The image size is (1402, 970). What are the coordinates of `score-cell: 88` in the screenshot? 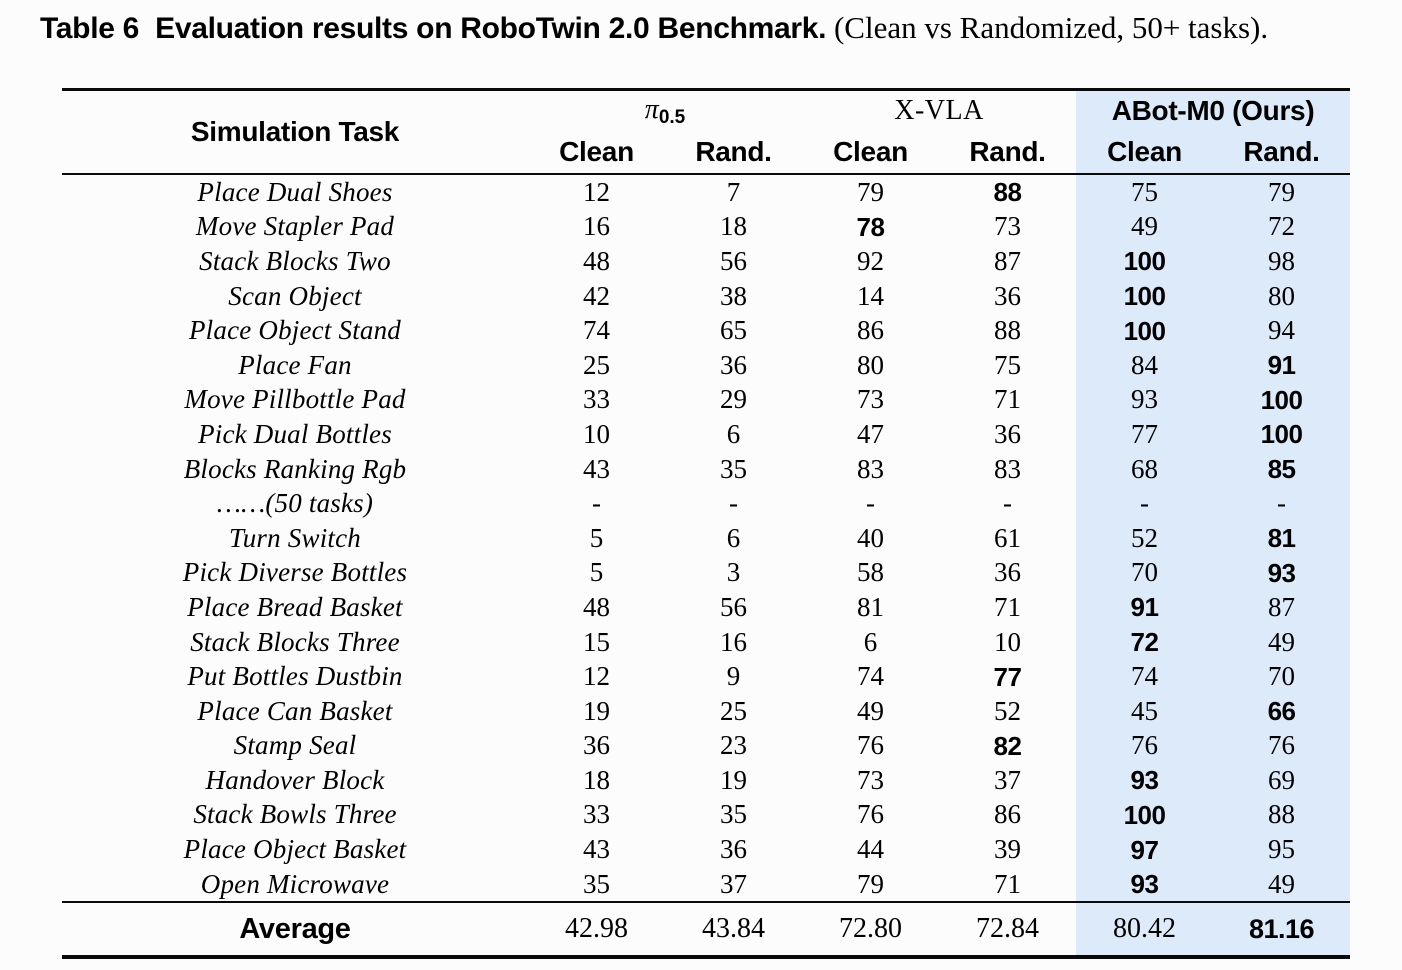 It's located at (1282, 815).